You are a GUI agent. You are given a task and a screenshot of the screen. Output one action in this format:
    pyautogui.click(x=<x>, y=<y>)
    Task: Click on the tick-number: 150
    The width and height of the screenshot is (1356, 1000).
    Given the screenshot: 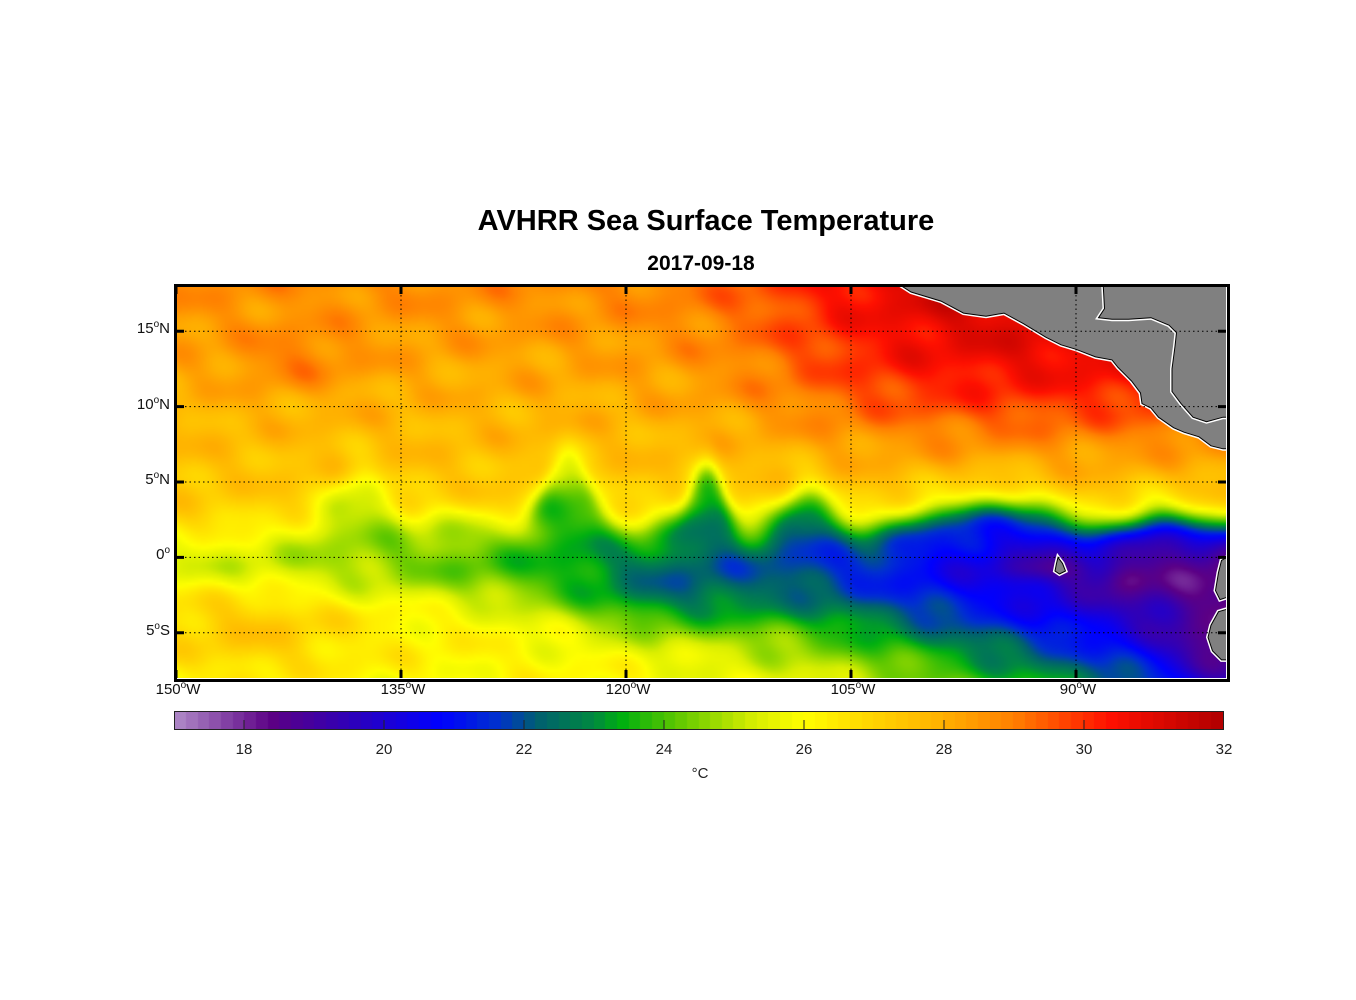 What is the action you would take?
    pyautogui.click(x=168, y=689)
    